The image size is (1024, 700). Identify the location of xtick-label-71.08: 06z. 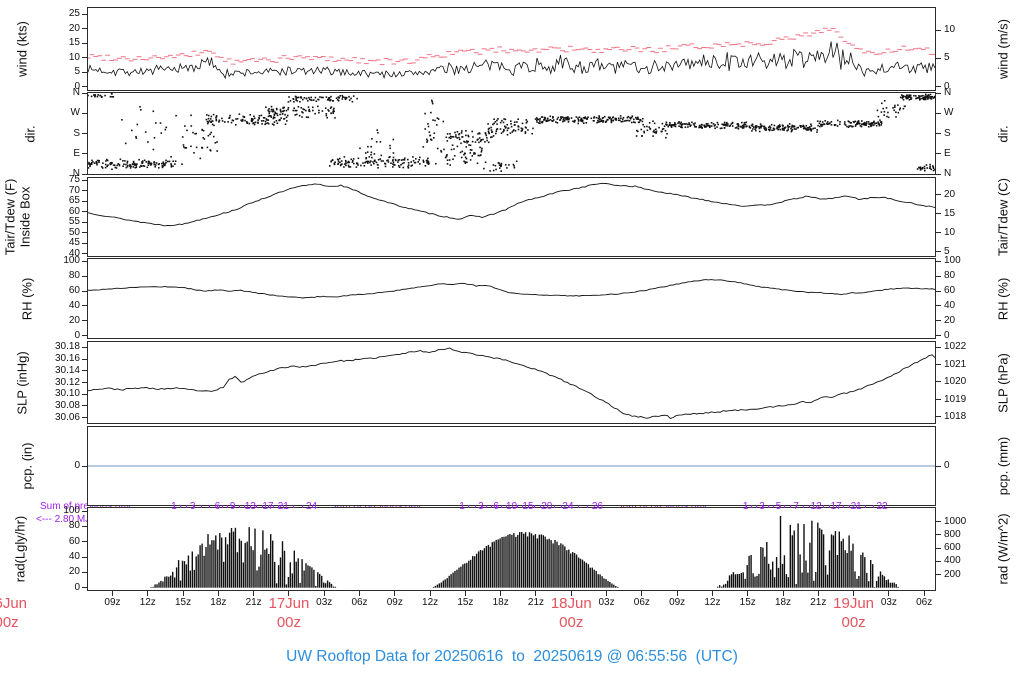
(924, 602).